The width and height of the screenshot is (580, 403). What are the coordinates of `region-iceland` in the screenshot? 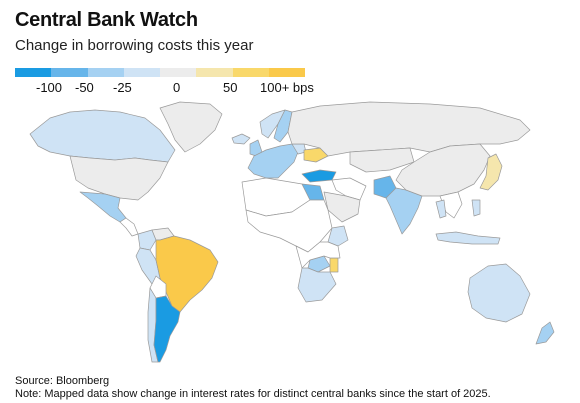 It's located at (241, 139).